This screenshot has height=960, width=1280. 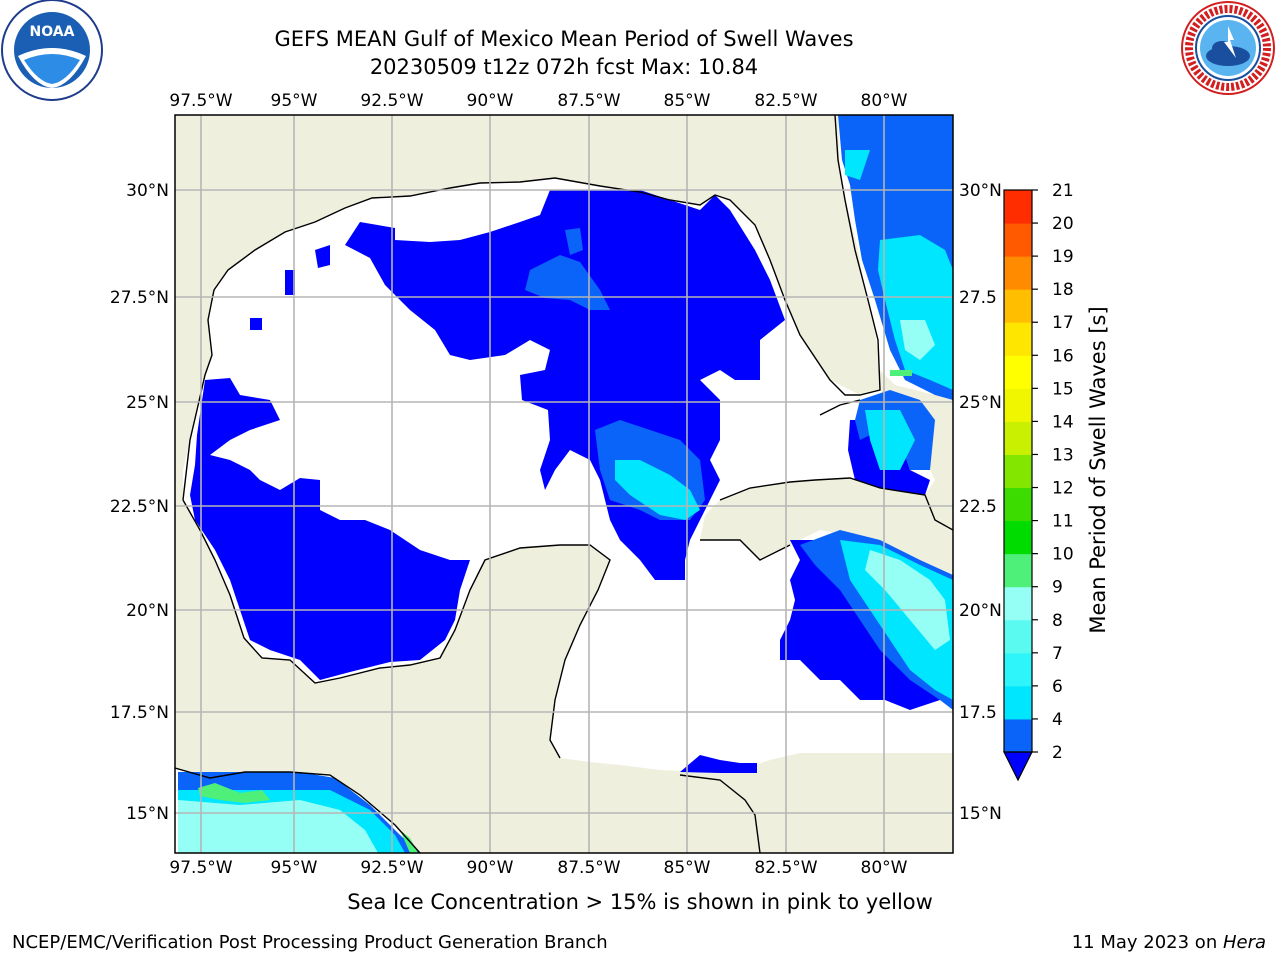 What do you see at coordinates (1057, 654) in the screenshot?
I see `colorbar-tick-label: 7` at bounding box center [1057, 654].